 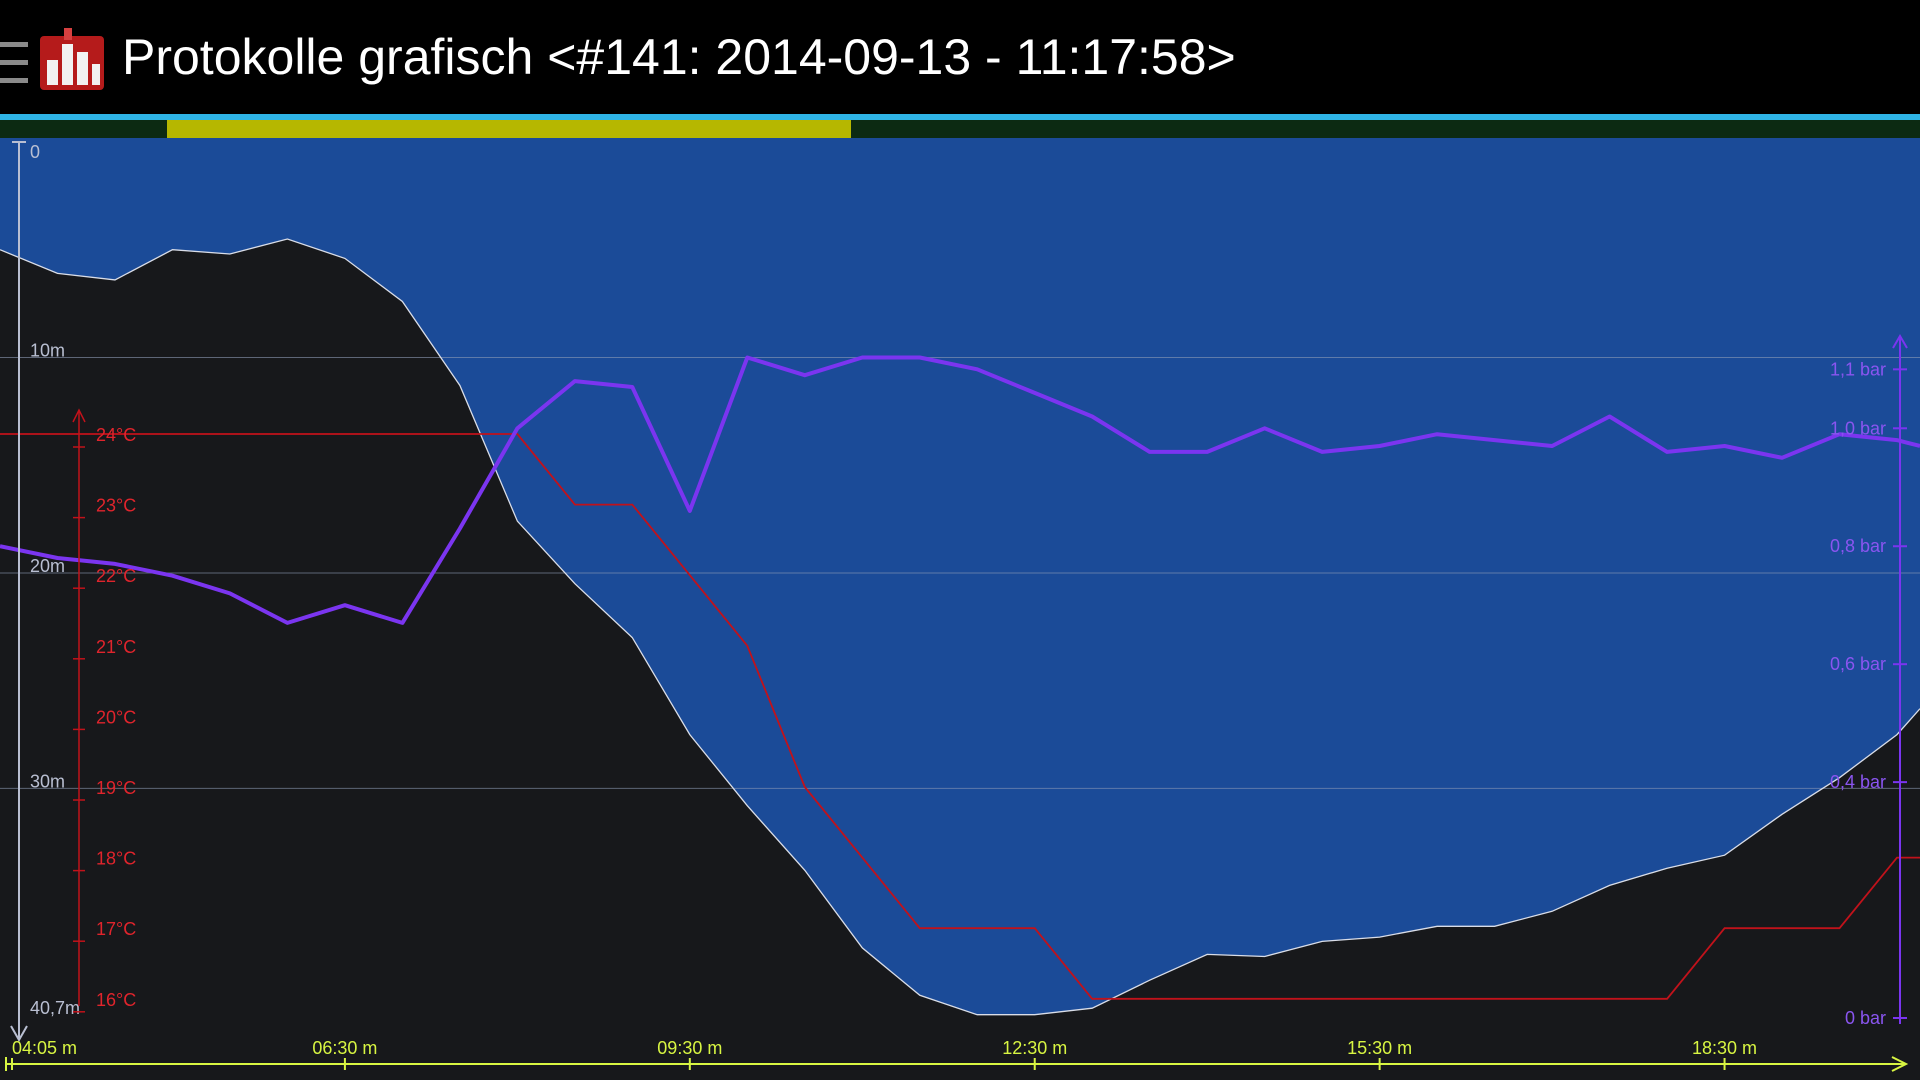 I want to click on time-axis-arrow, so click(x=1900, y=1064).